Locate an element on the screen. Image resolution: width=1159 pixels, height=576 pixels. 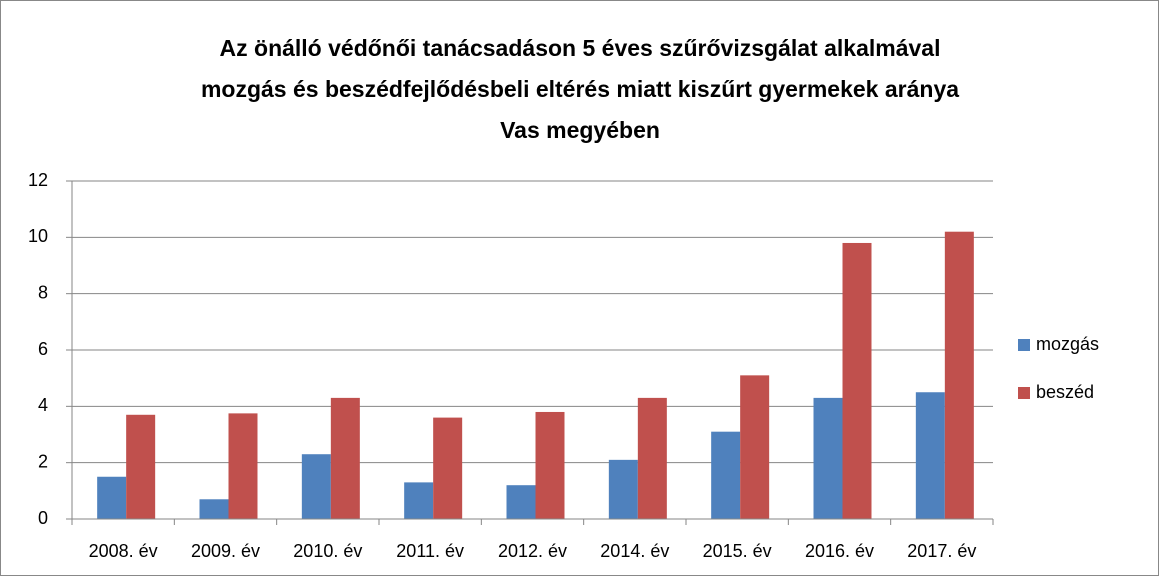
y-tick-label: 10 is located at coordinates (38, 236).